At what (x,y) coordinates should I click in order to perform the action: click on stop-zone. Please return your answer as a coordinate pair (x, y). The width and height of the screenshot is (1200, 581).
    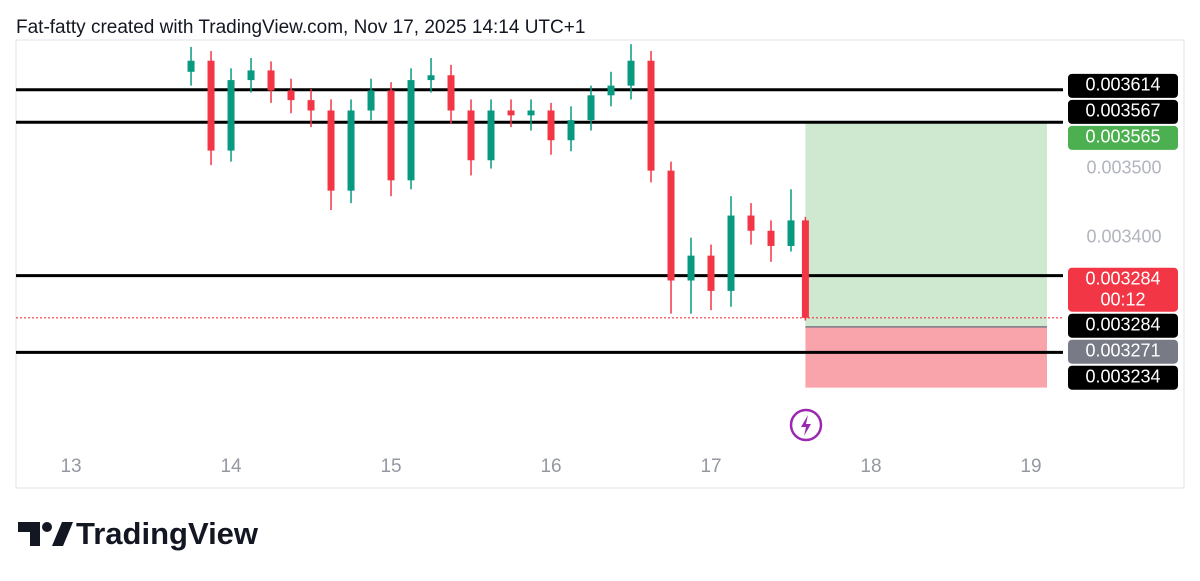
    Looking at the image, I should click on (926, 357).